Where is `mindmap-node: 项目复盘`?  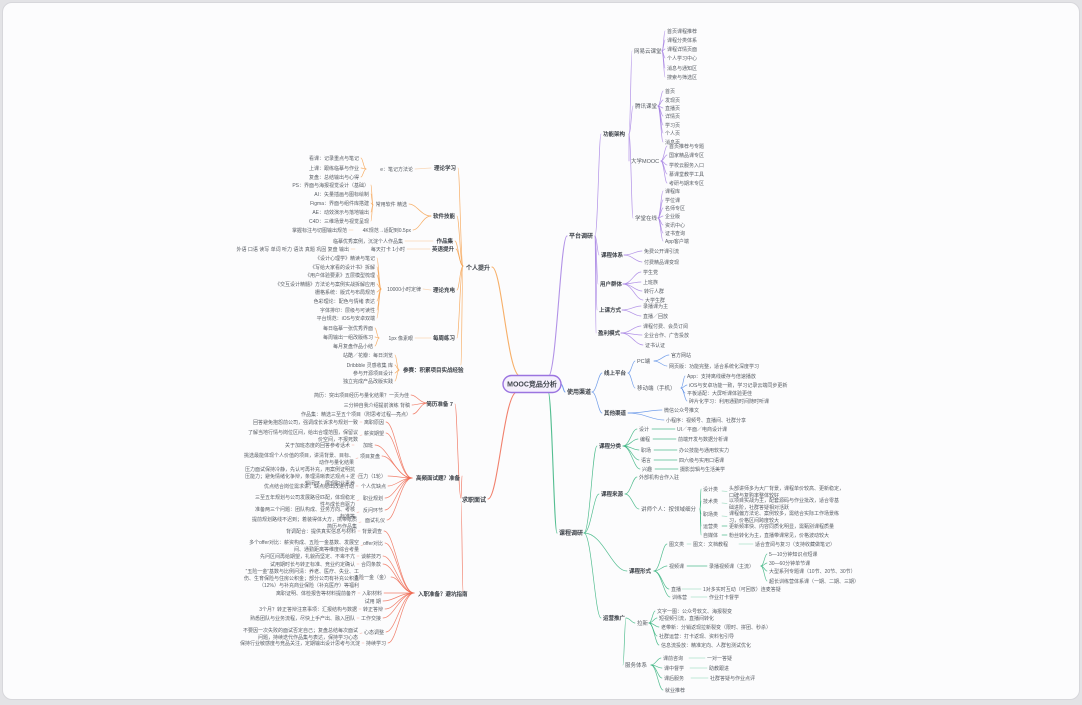
mindmap-node: 项目复盘 is located at coordinates (370, 456).